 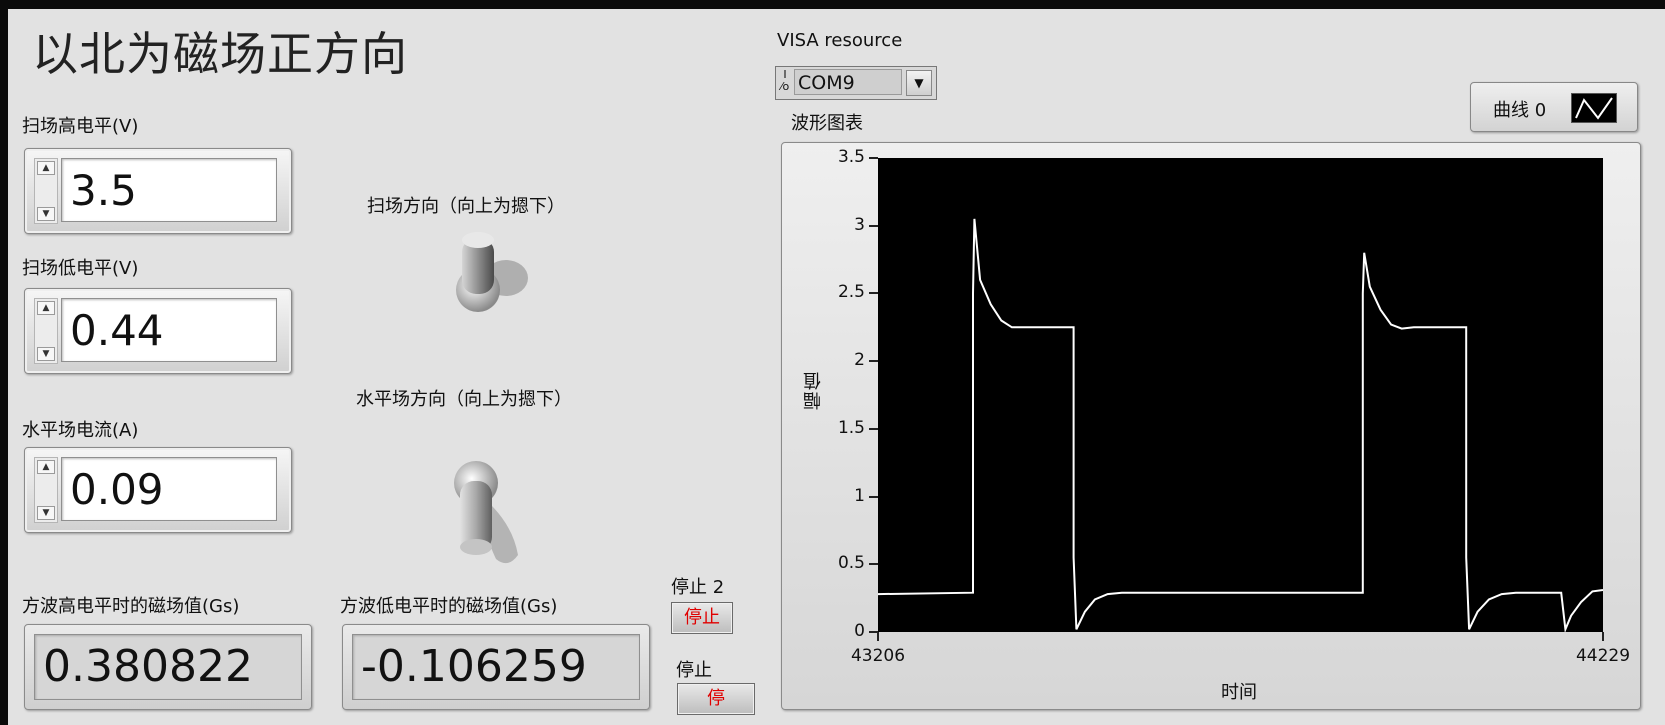 What do you see at coordinates (702, 618) in the screenshot?
I see `stop2-button: 停止` at bounding box center [702, 618].